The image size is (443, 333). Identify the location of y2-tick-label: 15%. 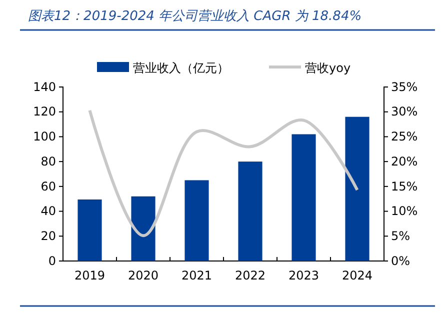
(404, 186).